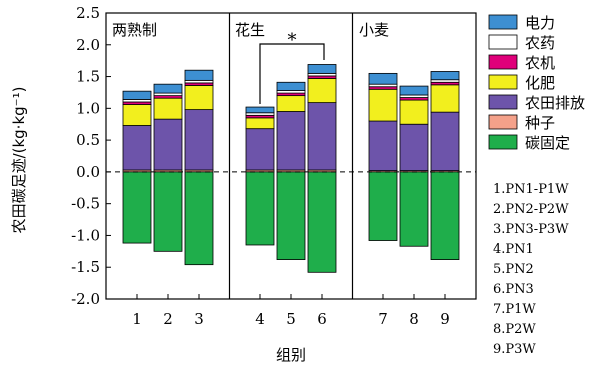 This screenshot has height=369, width=615. I want to click on x-tick-label: 2, so click(168, 319).